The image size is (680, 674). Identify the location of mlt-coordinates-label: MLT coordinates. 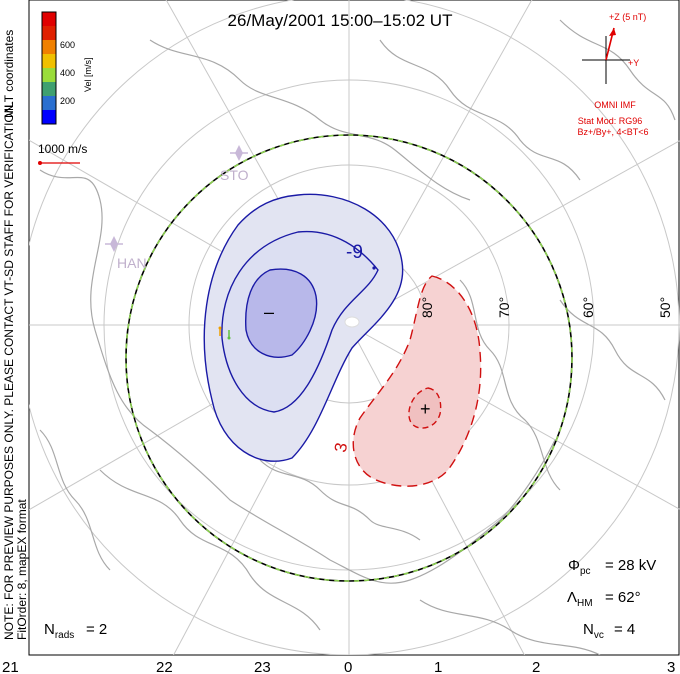
(9, 74).